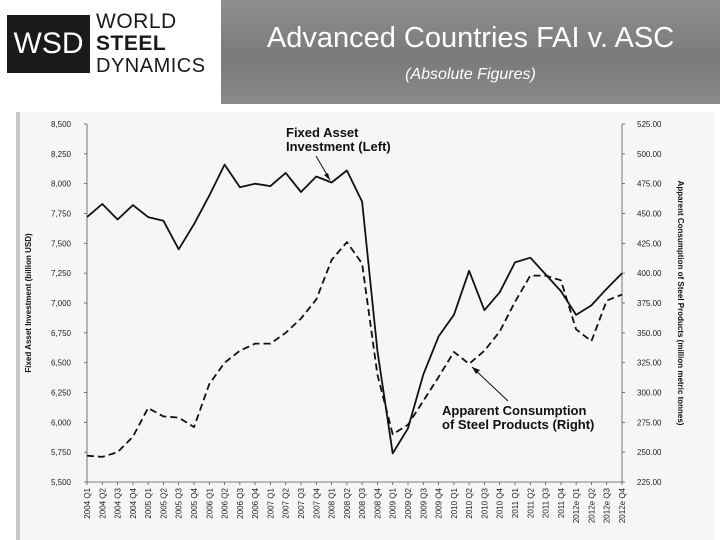 The height and width of the screenshot is (540, 720). What do you see at coordinates (470, 38) in the screenshot?
I see `slide-title: Advanced Countries FAI v. ASC` at bounding box center [470, 38].